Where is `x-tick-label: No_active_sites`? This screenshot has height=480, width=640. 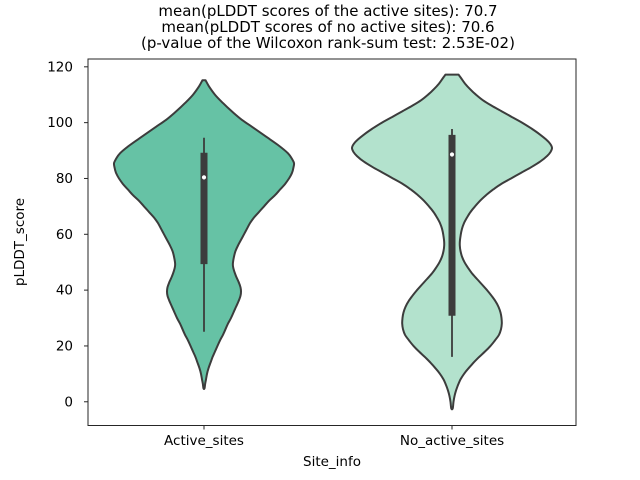 x-tick-label: No_active_sites is located at coordinates (452, 441).